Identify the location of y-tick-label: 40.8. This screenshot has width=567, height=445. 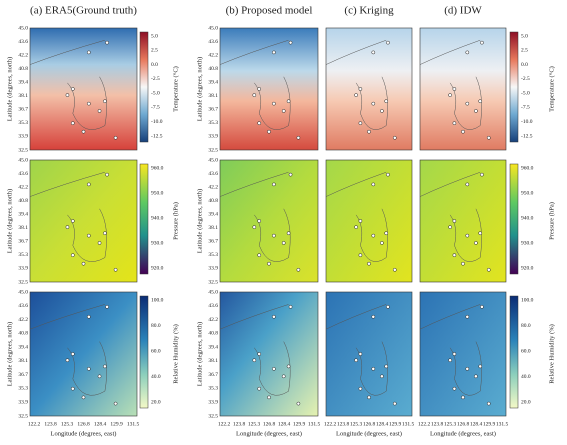
(213, 69).